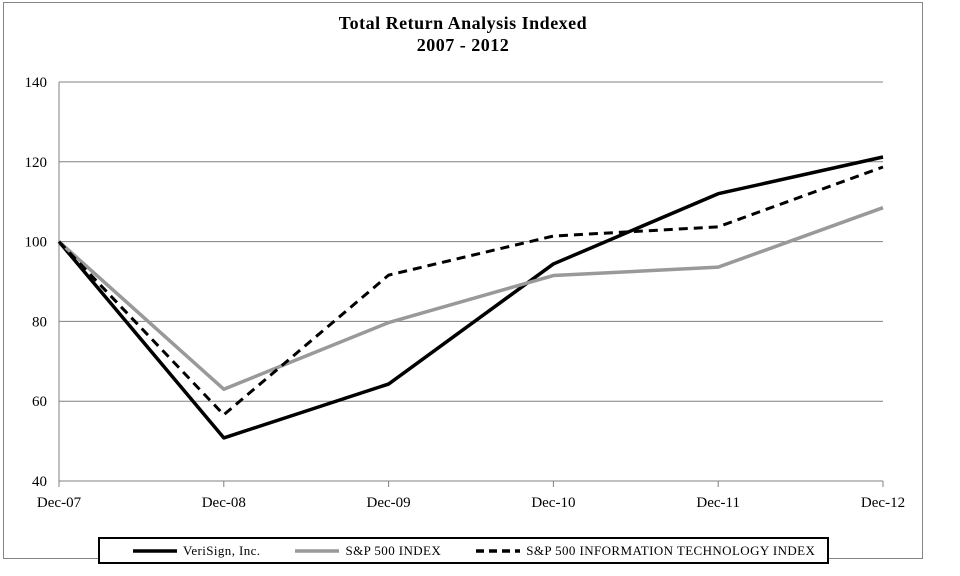 The height and width of the screenshot is (576, 960). I want to click on legend-item-2: S&P 500 INFORMATION TECHNOLOGY INDEX, so click(645, 551).